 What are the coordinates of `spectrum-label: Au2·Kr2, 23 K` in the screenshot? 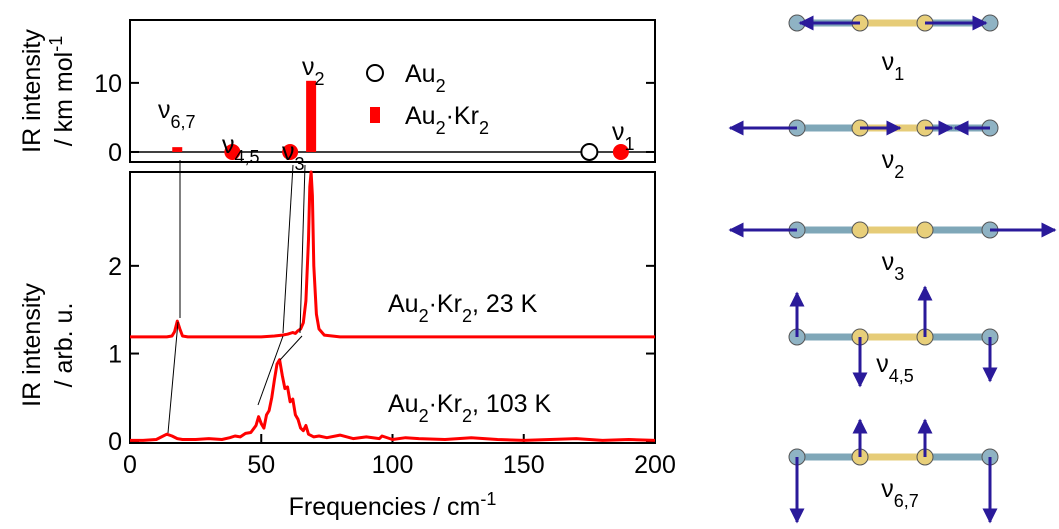 It's located at (463, 308).